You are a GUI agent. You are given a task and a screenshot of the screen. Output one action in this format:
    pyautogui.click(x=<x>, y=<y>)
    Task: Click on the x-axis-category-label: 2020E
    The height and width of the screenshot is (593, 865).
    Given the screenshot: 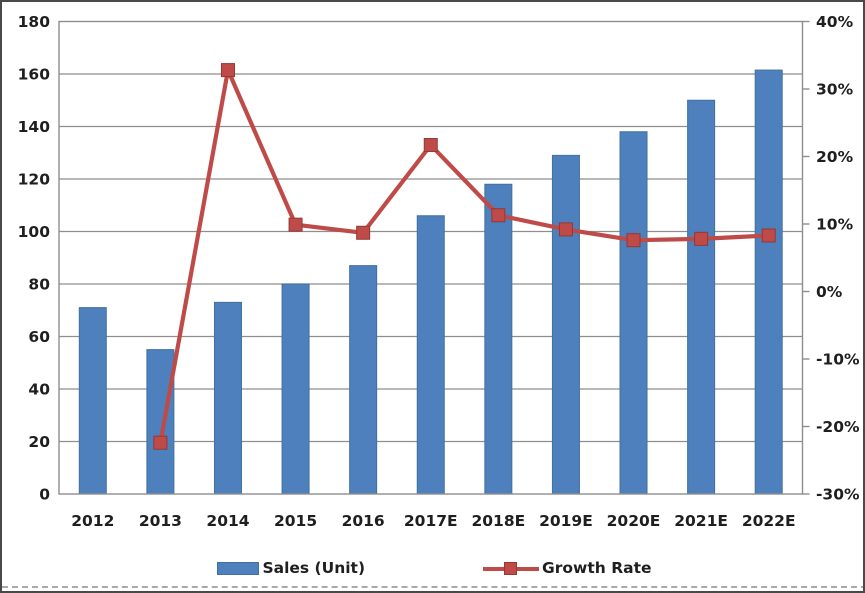 What is the action you would take?
    pyautogui.click(x=634, y=521)
    